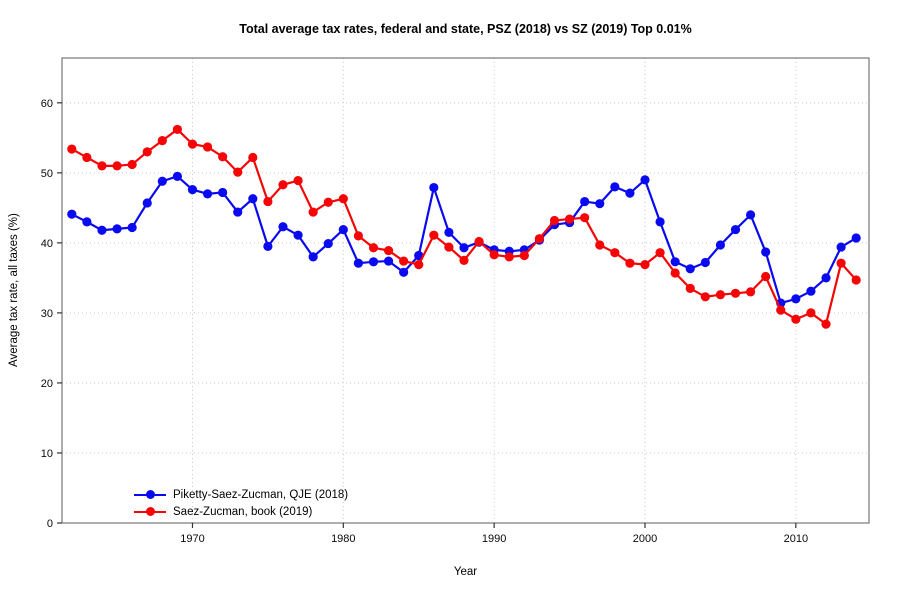 This screenshot has width=900, height=600. Describe the element at coordinates (50, 524) in the screenshot. I see `y-tick-label: 0` at that location.